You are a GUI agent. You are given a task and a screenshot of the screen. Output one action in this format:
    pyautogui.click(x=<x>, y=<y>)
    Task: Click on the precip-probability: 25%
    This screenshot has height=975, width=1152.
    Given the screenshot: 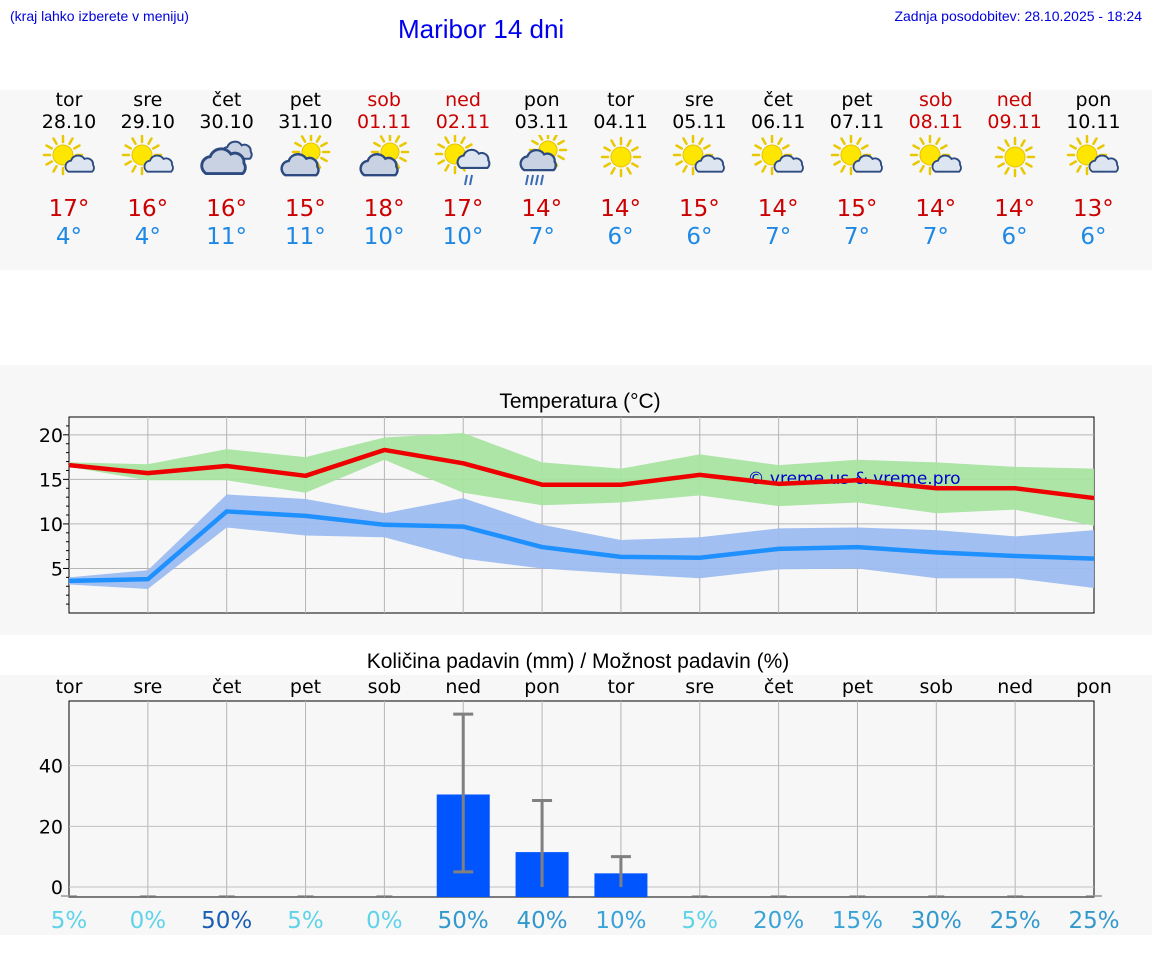 What is the action you would take?
    pyautogui.click(x=1015, y=921)
    